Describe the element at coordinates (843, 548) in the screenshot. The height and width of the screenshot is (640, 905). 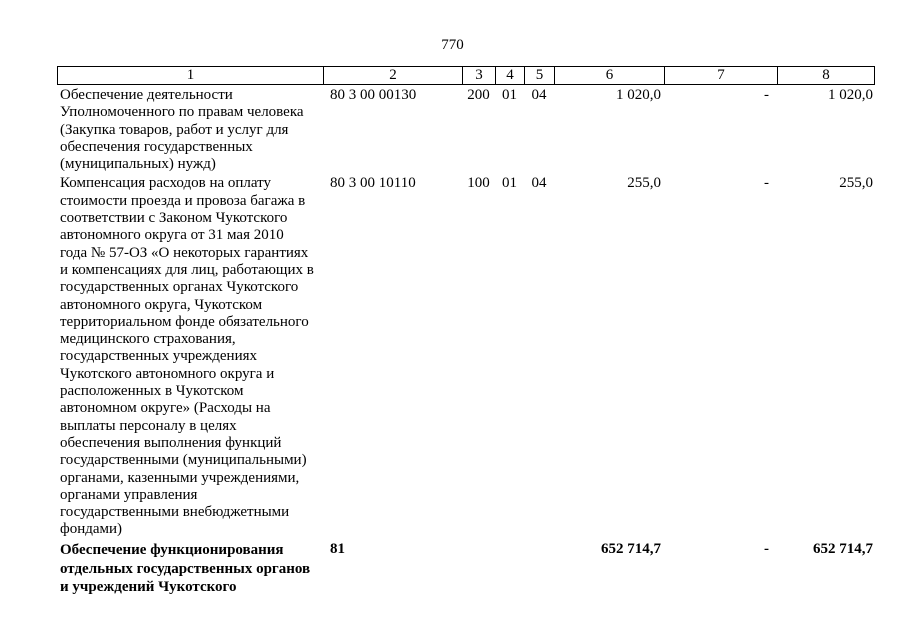
I see `cell-amount-3: 652 714,7` at that location.